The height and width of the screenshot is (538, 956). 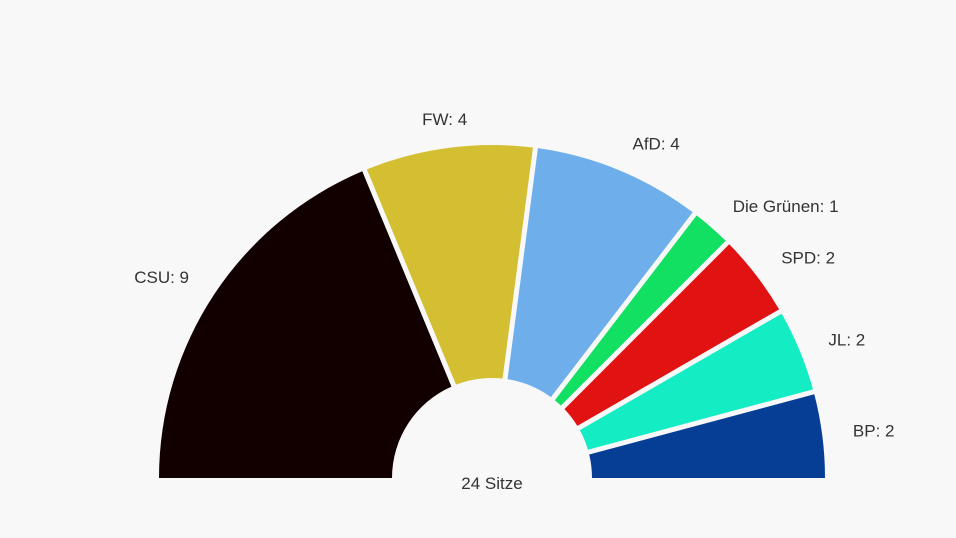 What do you see at coordinates (808, 258) in the screenshot?
I see `label-spd: SPD: 2` at bounding box center [808, 258].